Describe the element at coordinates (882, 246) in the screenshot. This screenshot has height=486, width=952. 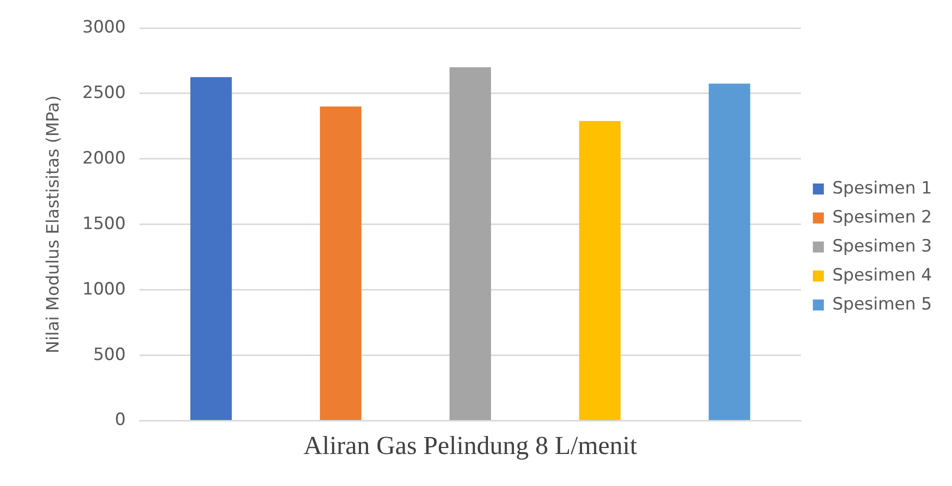
I see `legend-label: Spesimen 3` at that location.